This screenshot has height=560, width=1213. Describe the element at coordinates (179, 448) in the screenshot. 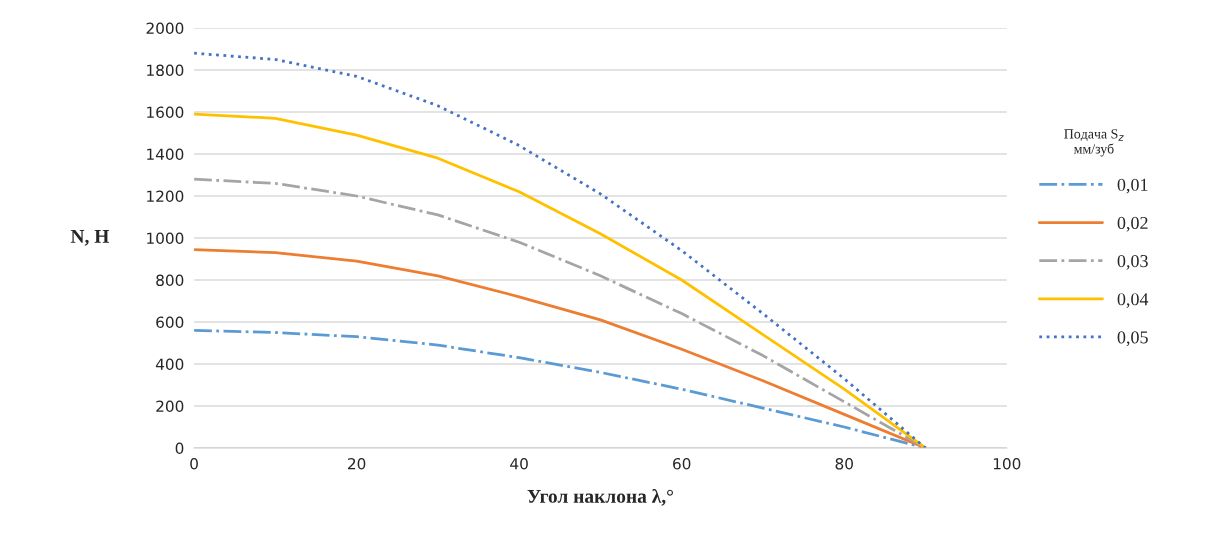

I see `y-tick-label: 0` at that location.